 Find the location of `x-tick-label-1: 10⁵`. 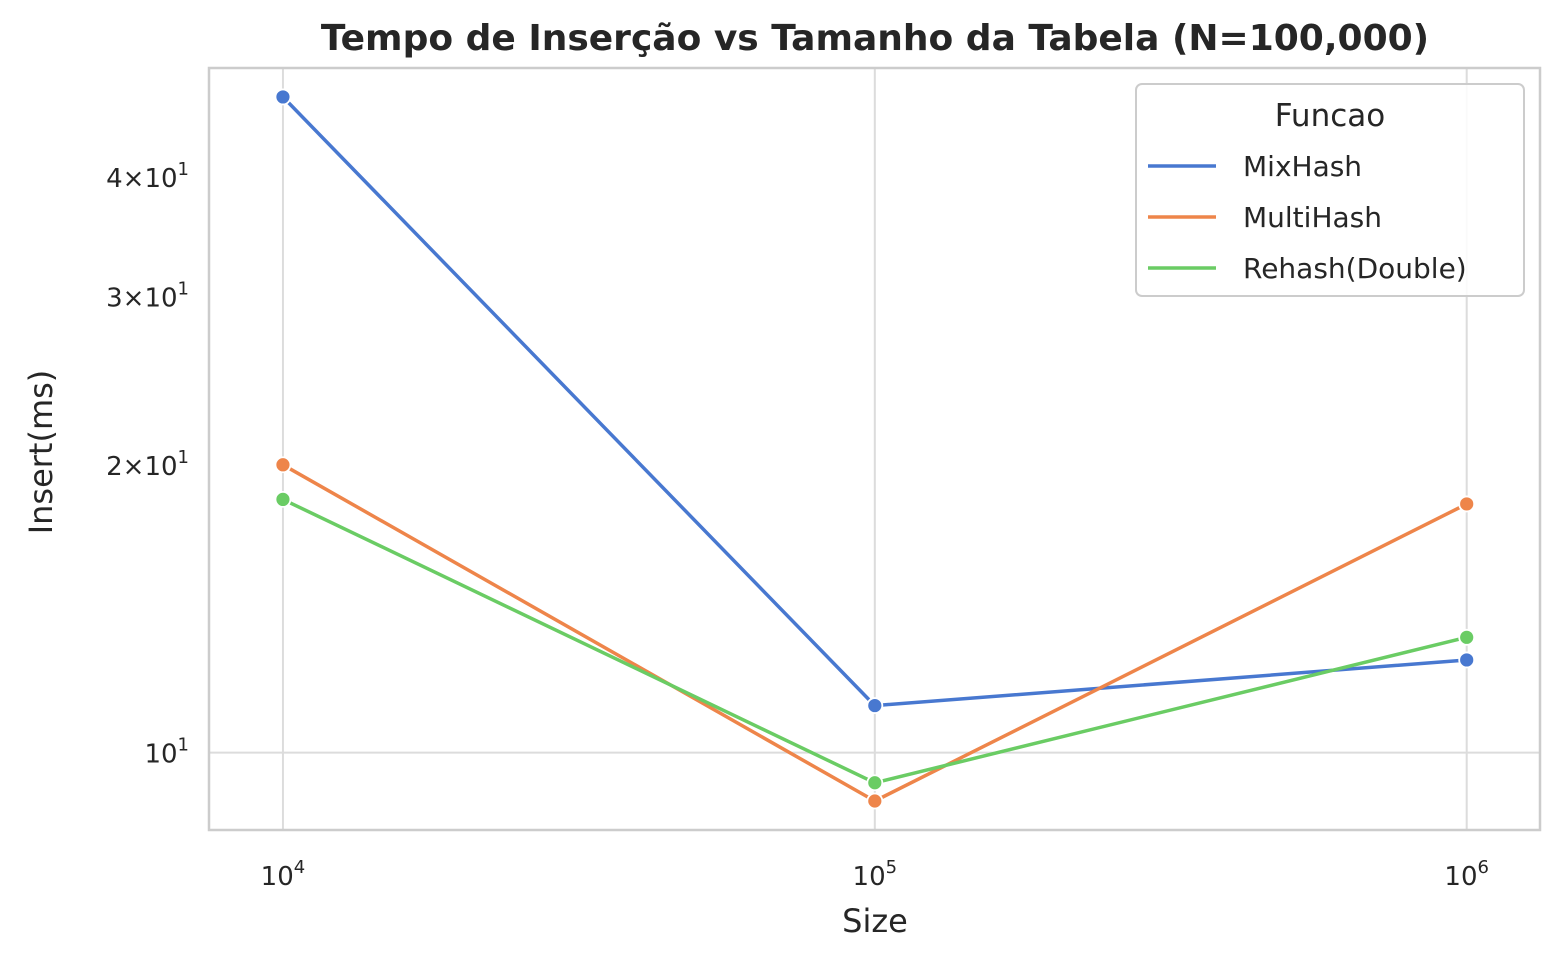

x-tick-label-1: 10⁵ is located at coordinates (875, 874).